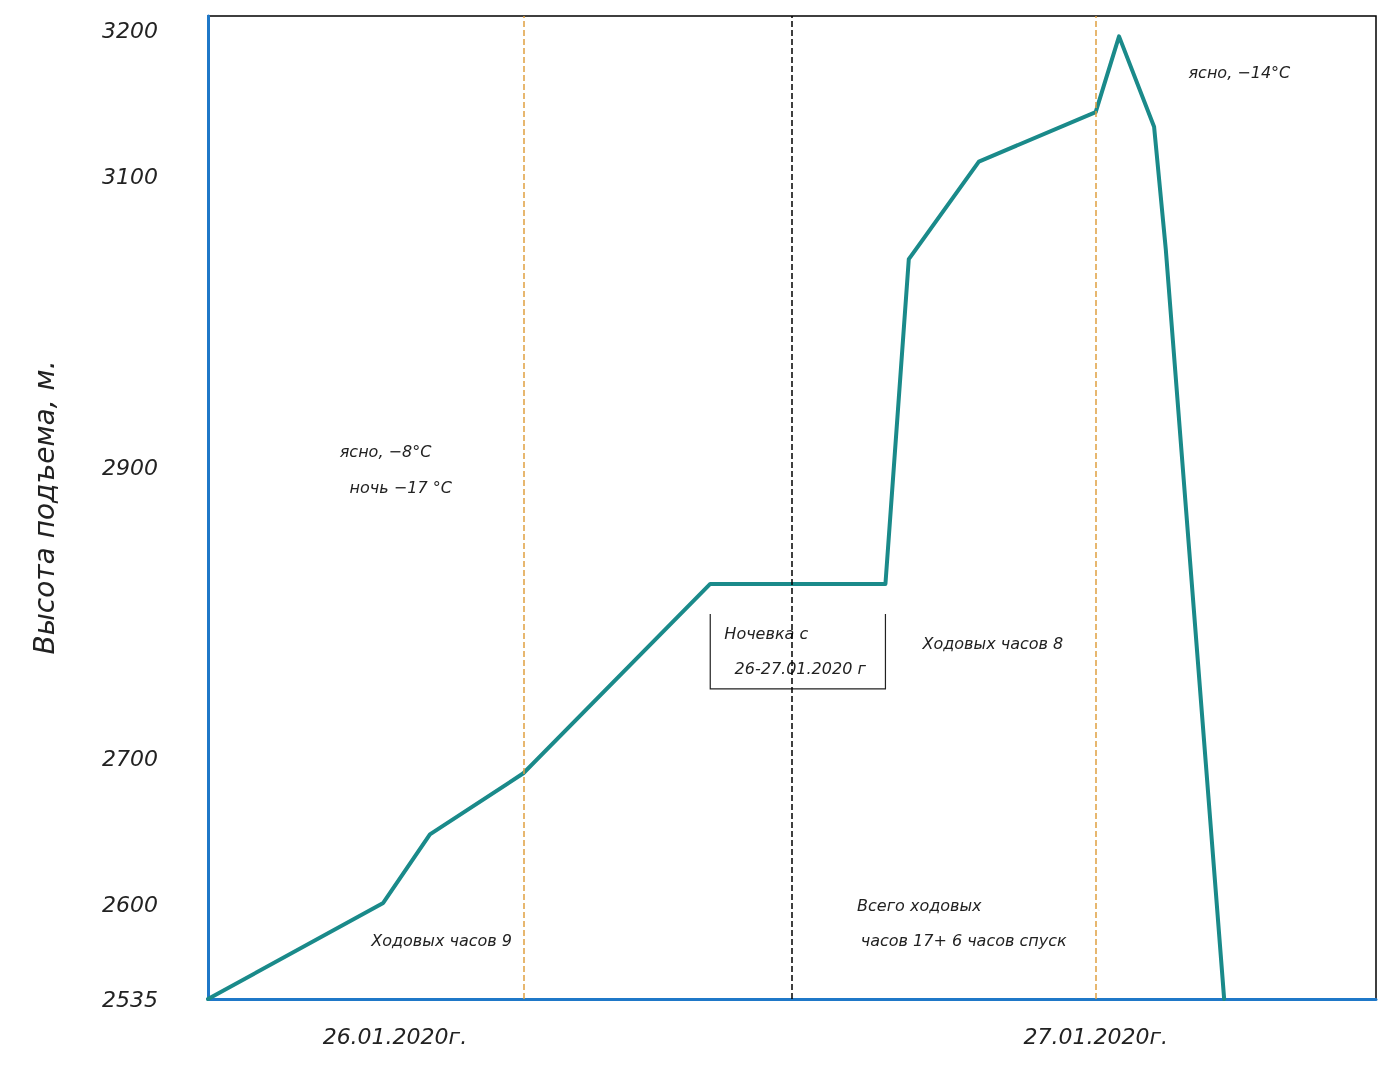  Describe the element at coordinates (130, 176) in the screenshot. I see `y-tick-label: 3100` at that location.